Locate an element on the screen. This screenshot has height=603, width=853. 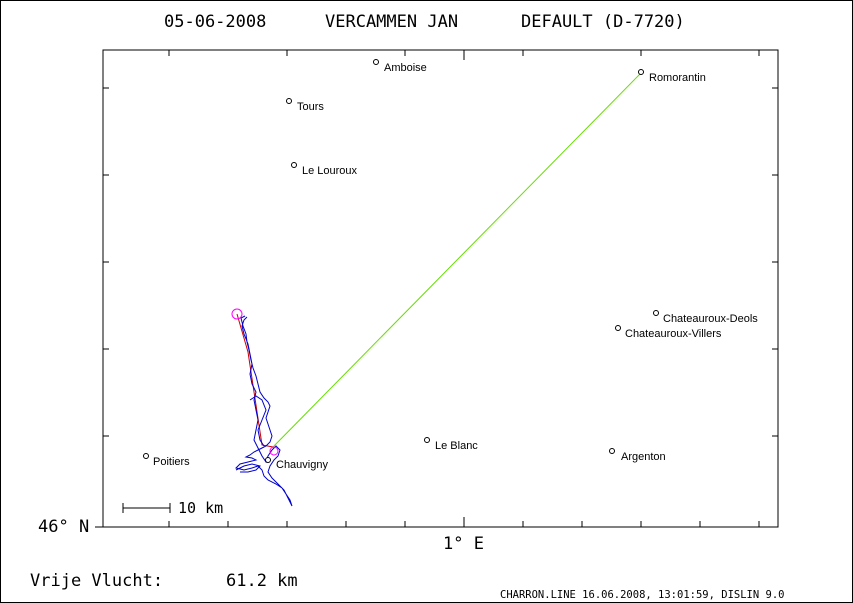
city-label: Argenton is located at coordinates (643, 457).